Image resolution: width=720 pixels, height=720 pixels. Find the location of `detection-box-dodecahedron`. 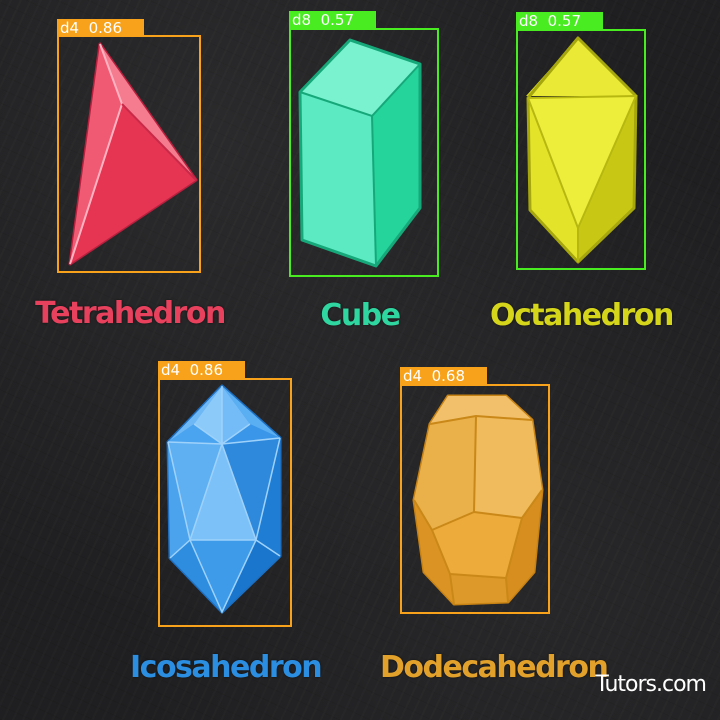

detection-box-dodecahedron is located at coordinates (475, 499).